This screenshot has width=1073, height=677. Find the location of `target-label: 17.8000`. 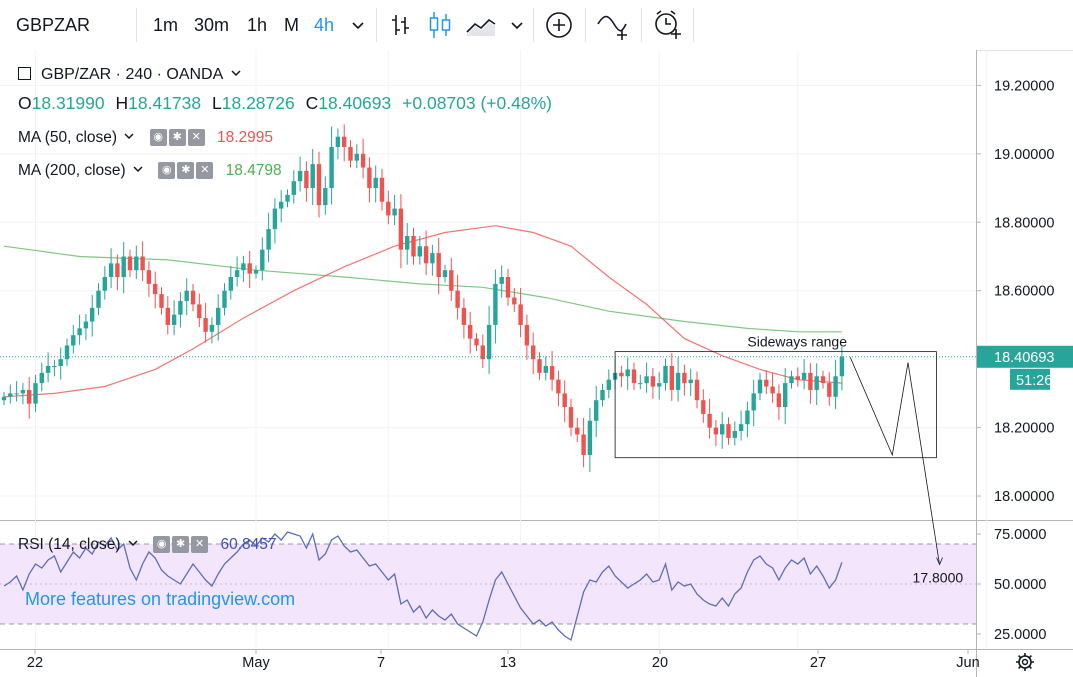

target-label: 17.8000 is located at coordinates (938, 577).